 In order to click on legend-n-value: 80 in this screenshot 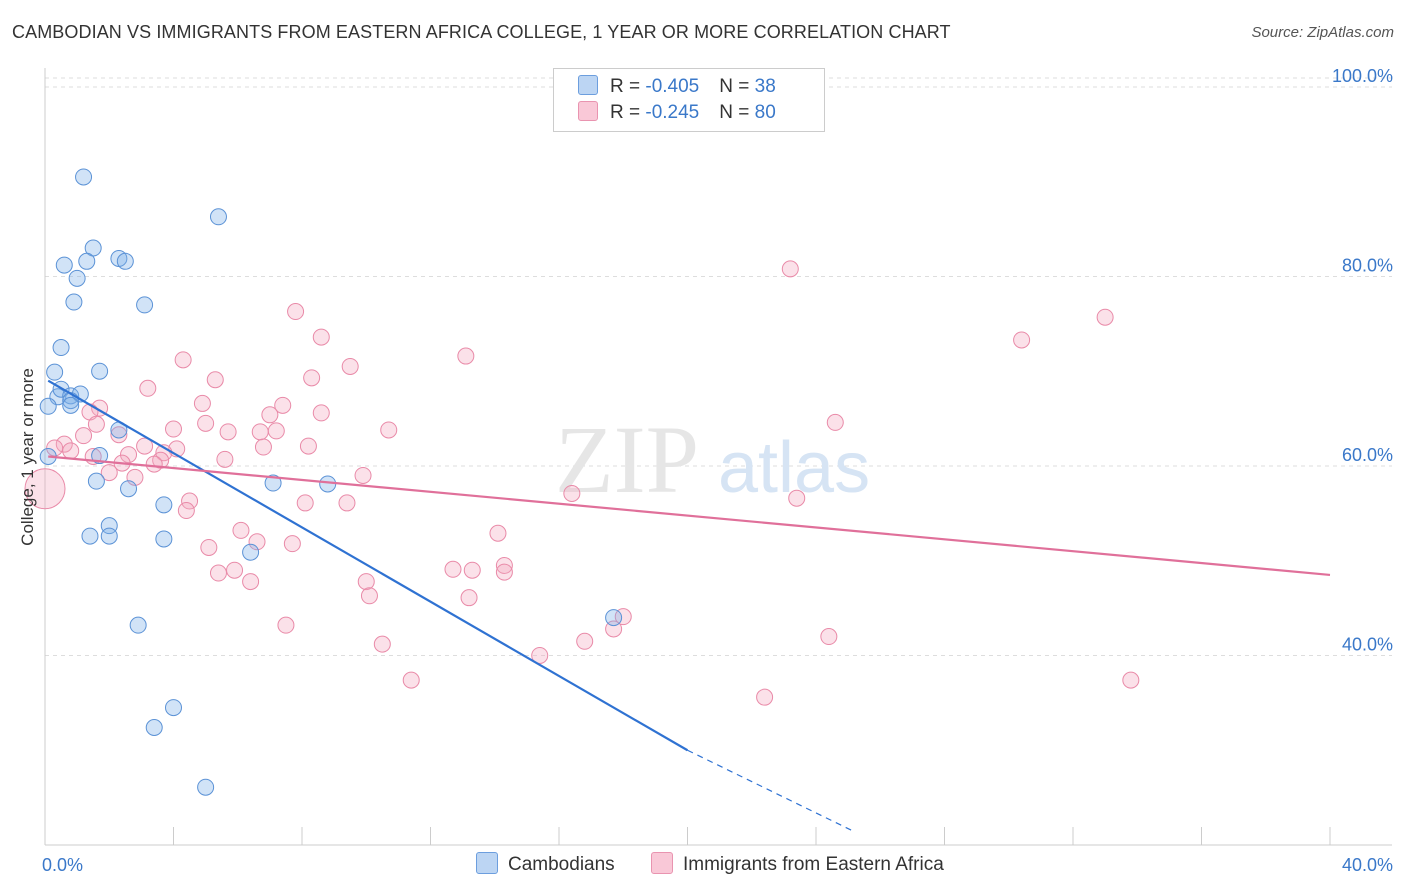, I will do `click(765, 112)`.